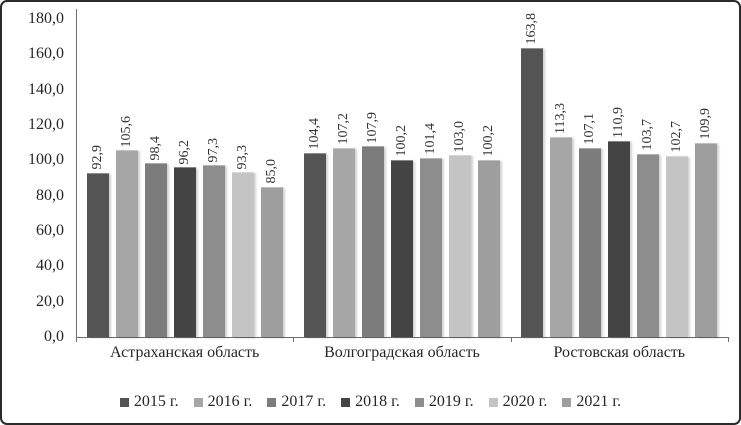  Describe the element at coordinates (430, 139) in the screenshot. I see `bar-value-label: 101,4` at that location.